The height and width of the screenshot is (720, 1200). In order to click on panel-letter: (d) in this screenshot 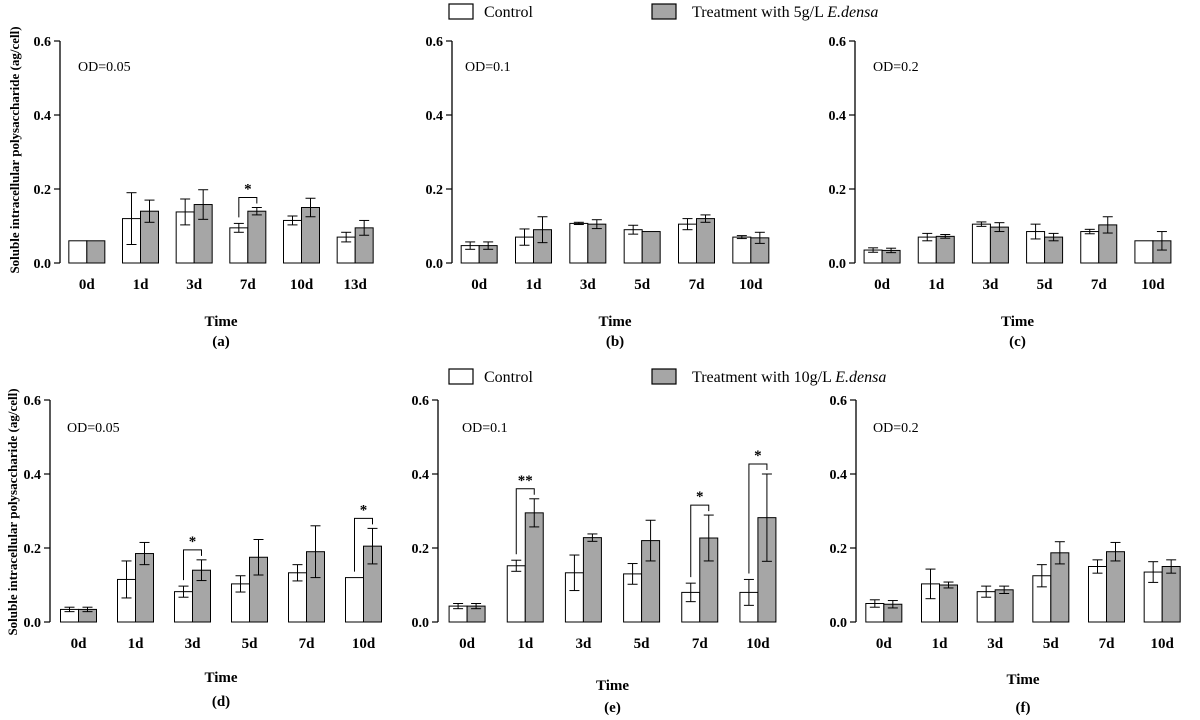, I will do `click(221, 702)`.